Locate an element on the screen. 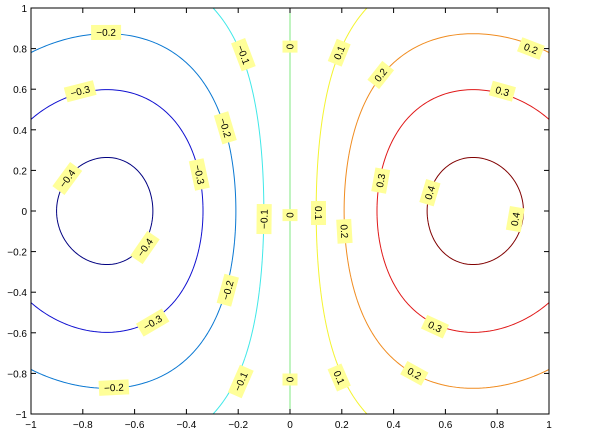 The height and width of the screenshot is (441, 602). y-tick-label: 0.4 is located at coordinates (20, 131).